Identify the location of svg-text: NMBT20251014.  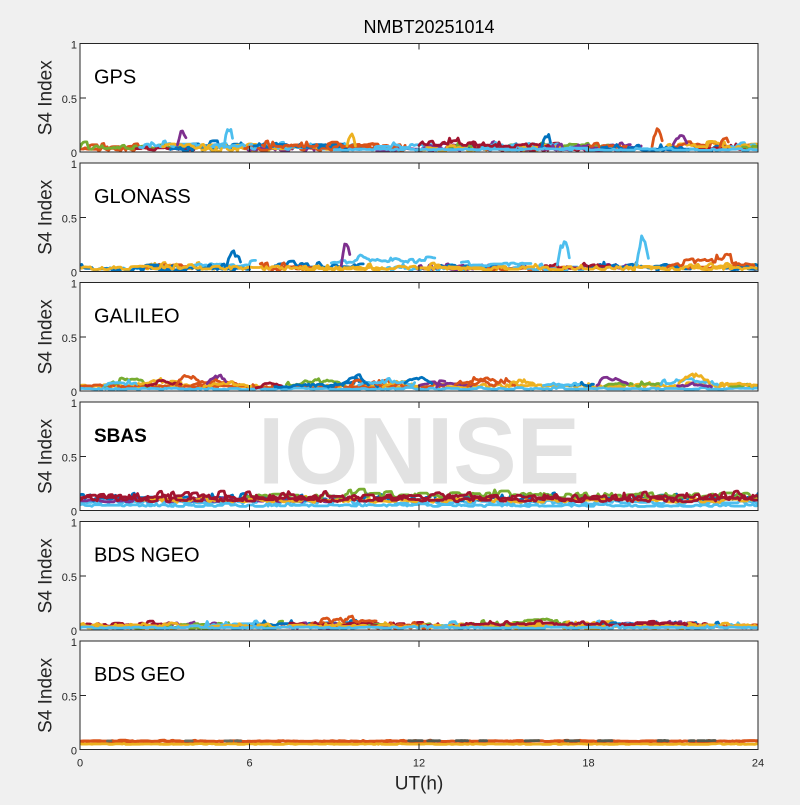
(428, 27).